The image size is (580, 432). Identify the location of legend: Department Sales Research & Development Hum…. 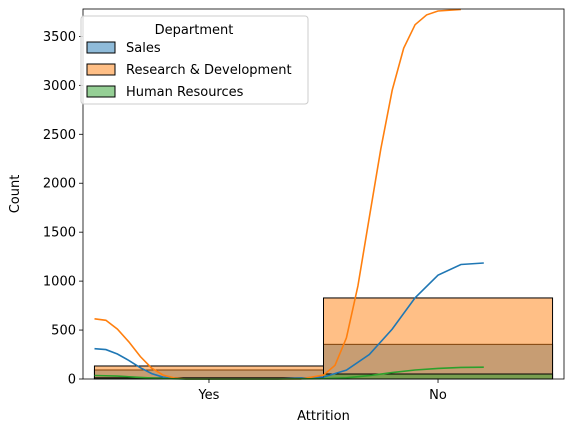
(194, 60).